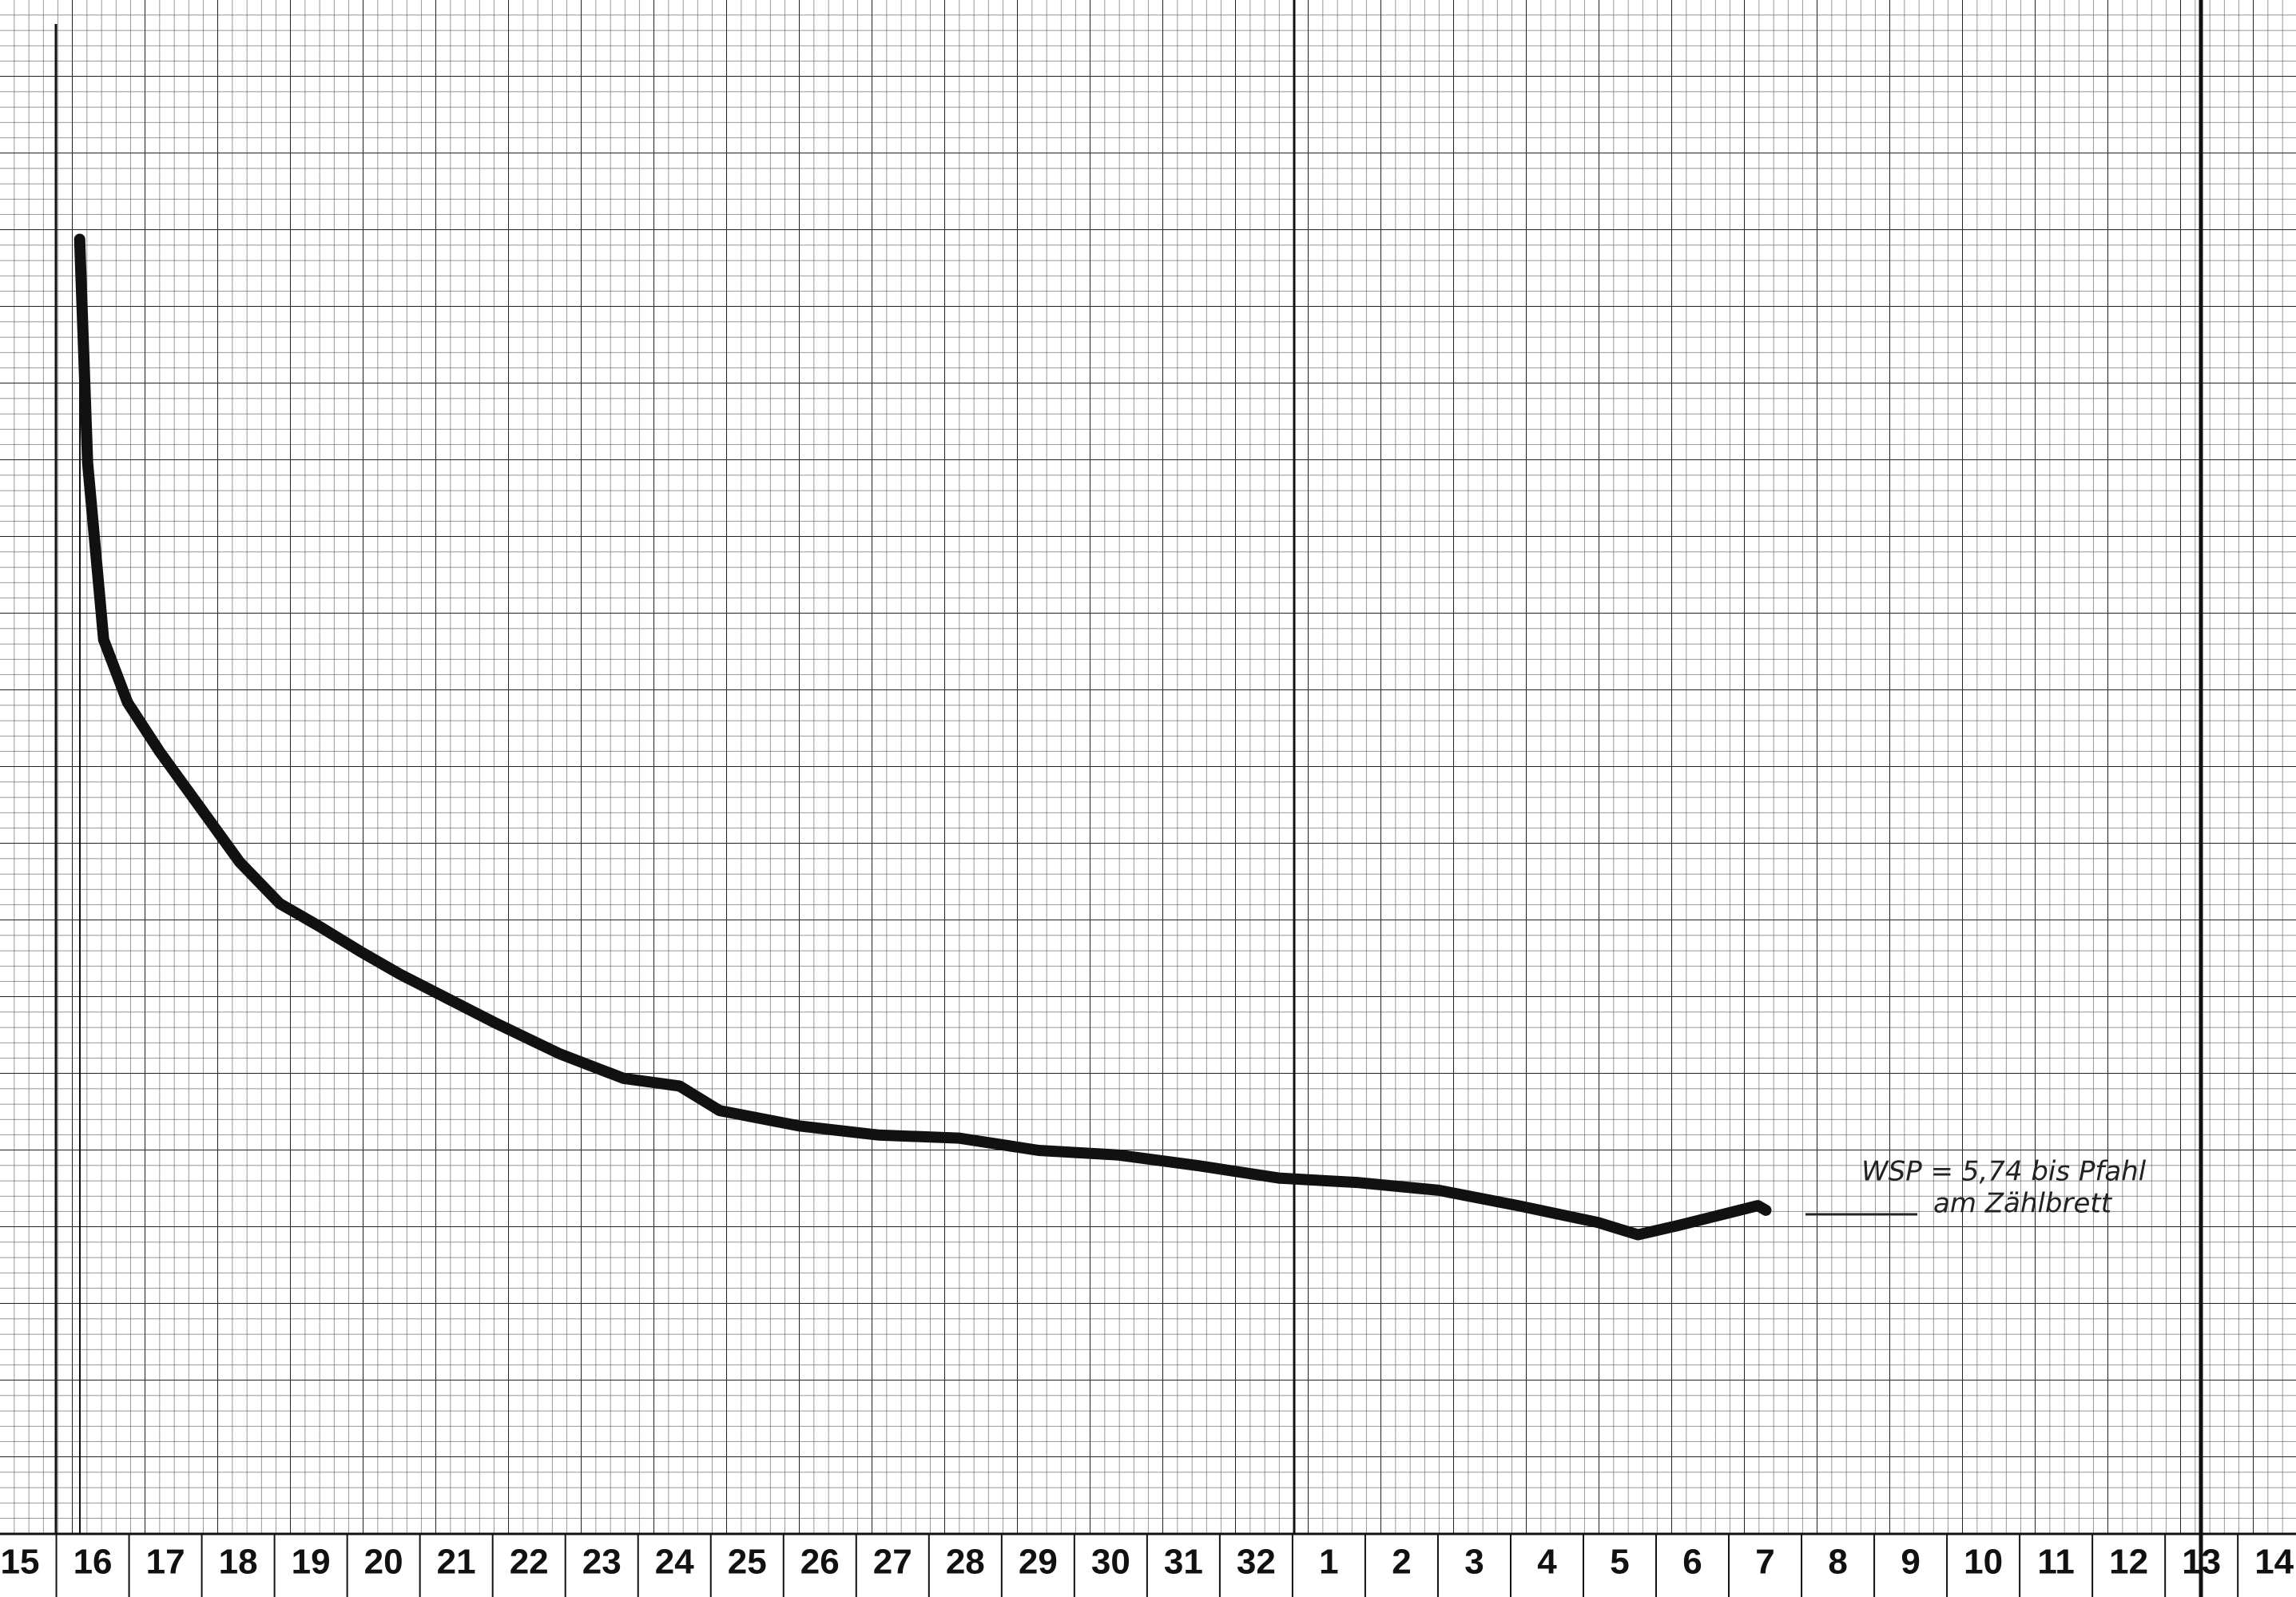 This screenshot has width=2296, height=1597. Describe the element at coordinates (166, 1562) in the screenshot. I see `x-tick-label: 17` at that location.